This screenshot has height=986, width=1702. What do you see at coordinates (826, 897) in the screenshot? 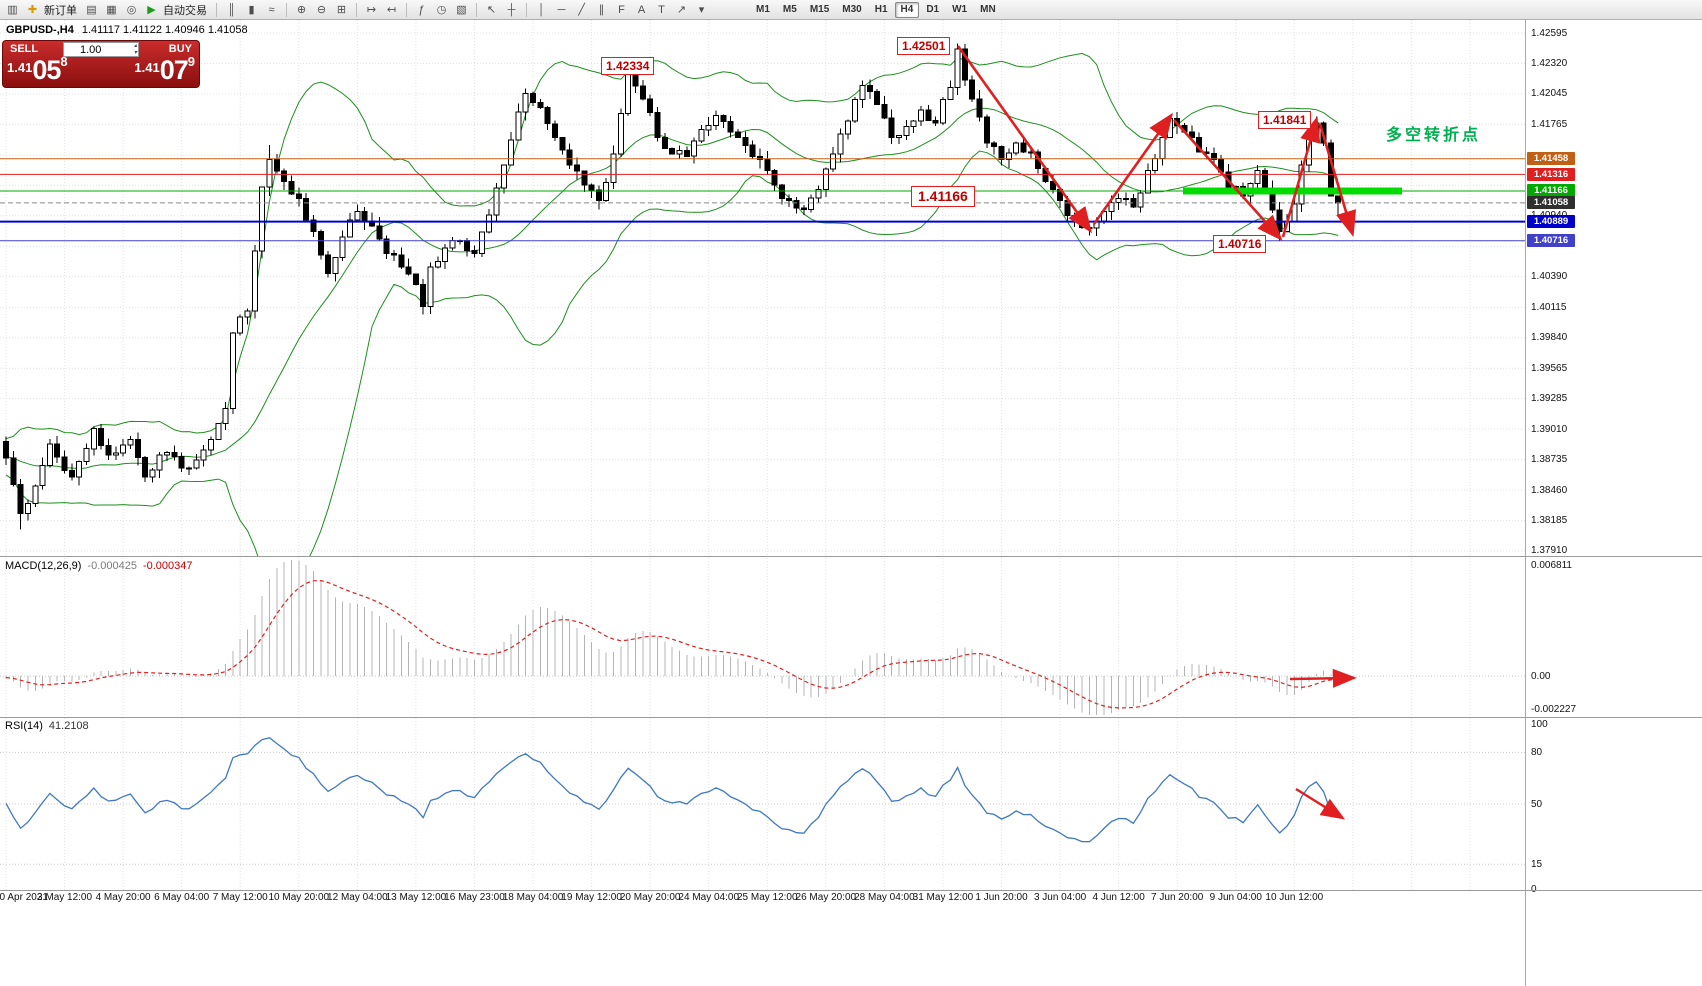
I see `time-axis-label: 26 May 20:00` at bounding box center [826, 897].